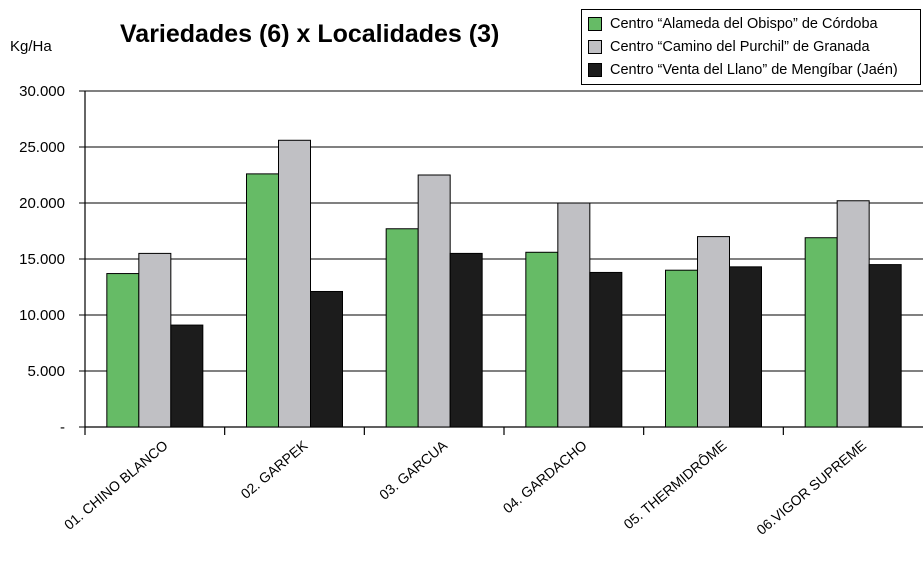 The height and width of the screenshot is (561, 923). What do you see at coordinates (274, 469) in the screenshot?
I see `x-tick-label: 02. GARPEK` at bounding box center [274, 469].